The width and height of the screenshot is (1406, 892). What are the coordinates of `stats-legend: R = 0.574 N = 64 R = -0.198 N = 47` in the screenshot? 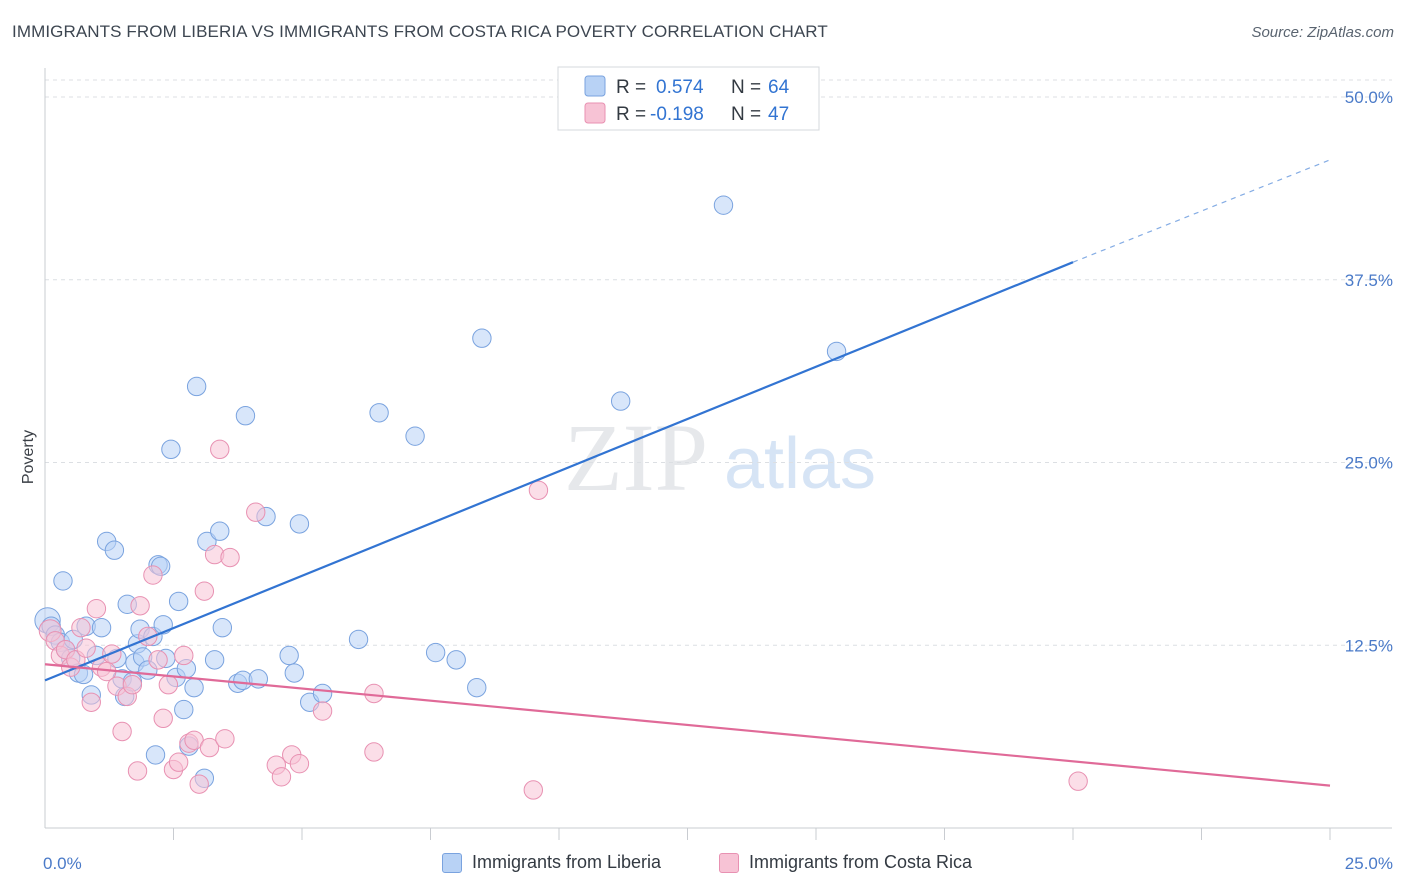 It's located at (688, 98).